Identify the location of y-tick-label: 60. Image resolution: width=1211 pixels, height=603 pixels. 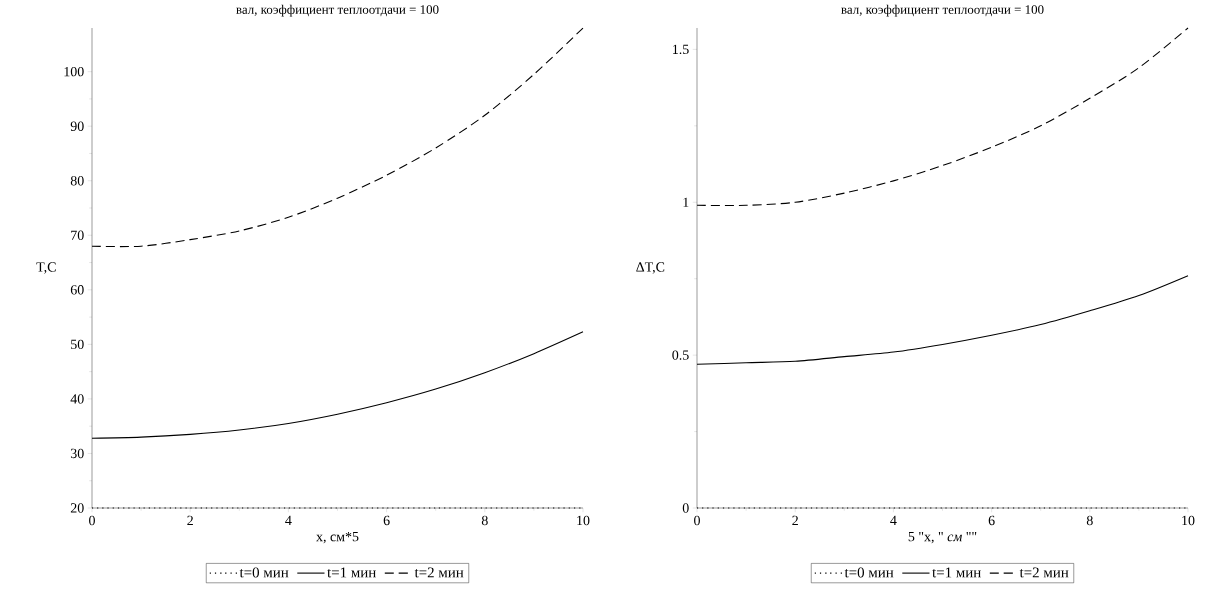
(77, 290).